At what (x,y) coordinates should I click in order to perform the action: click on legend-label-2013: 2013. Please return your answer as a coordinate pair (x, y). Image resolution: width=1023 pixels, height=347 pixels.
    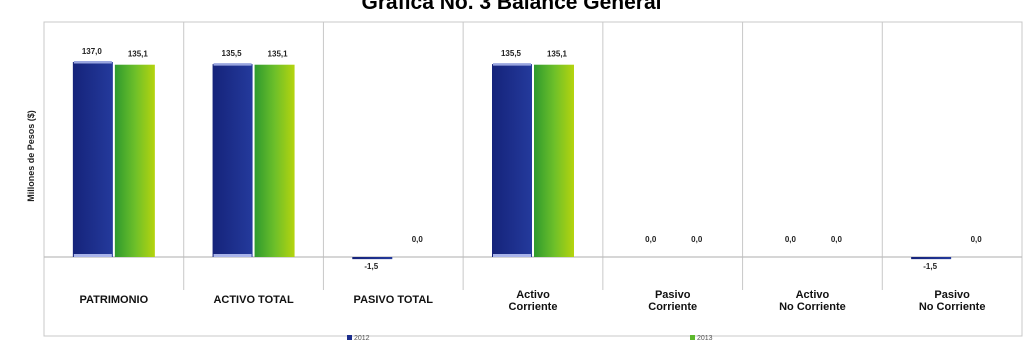
    Looking at the image, I should click on (705, 338).